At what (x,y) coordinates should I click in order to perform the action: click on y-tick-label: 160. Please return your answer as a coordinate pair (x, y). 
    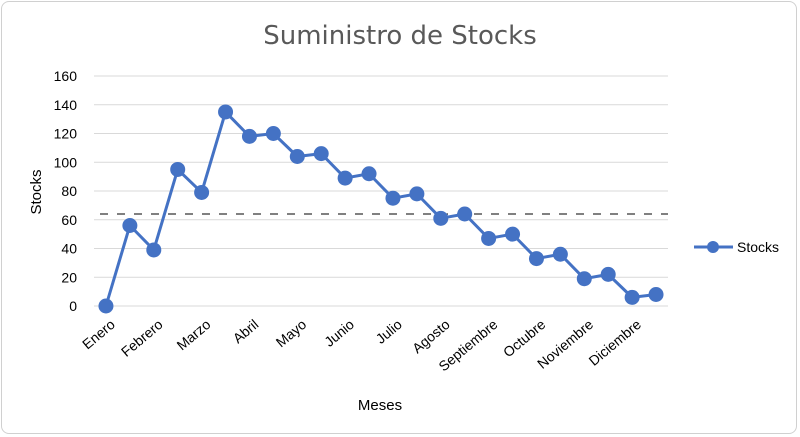
    Looking at the image, I should click on (66, 76).